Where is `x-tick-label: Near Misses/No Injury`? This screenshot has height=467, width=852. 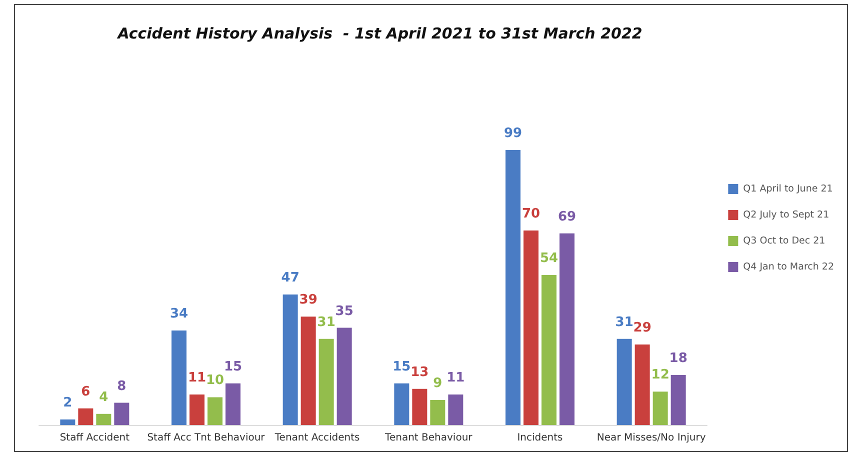 x-tick-label: Near Misses/No Injury is located at coordinates (651, 438).